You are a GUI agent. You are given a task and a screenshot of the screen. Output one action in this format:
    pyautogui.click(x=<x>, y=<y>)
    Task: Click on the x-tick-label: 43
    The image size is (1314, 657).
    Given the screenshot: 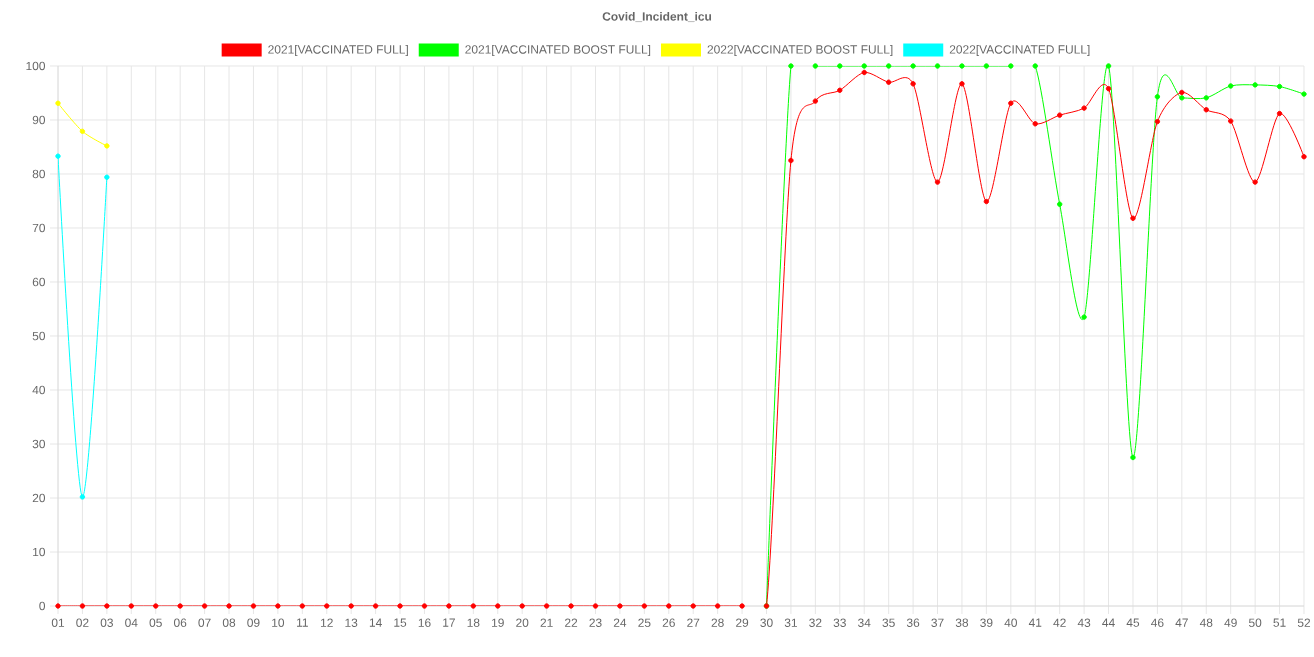 What is the action you would take?
    pyautogui.click(x=1084, y=622)
    